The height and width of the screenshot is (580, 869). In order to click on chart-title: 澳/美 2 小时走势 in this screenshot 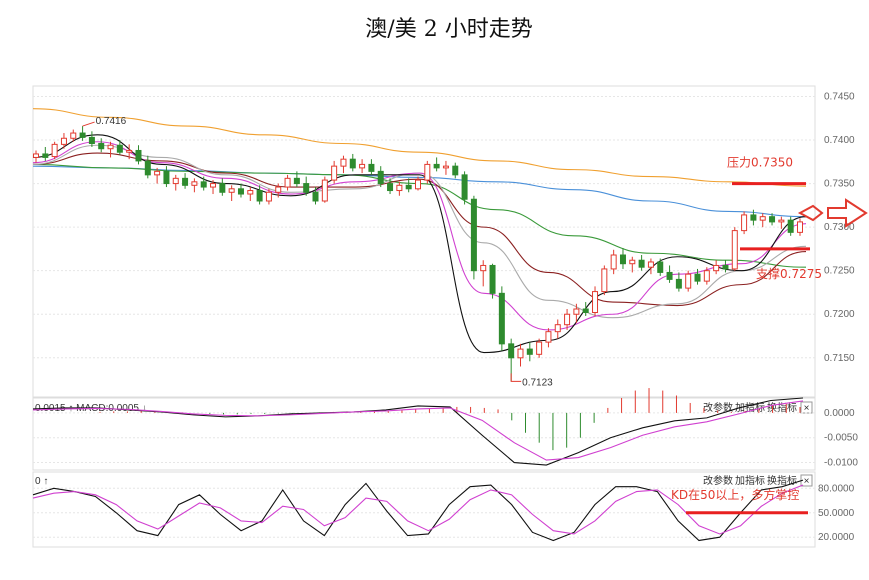, I will do `click(448, 29)`.